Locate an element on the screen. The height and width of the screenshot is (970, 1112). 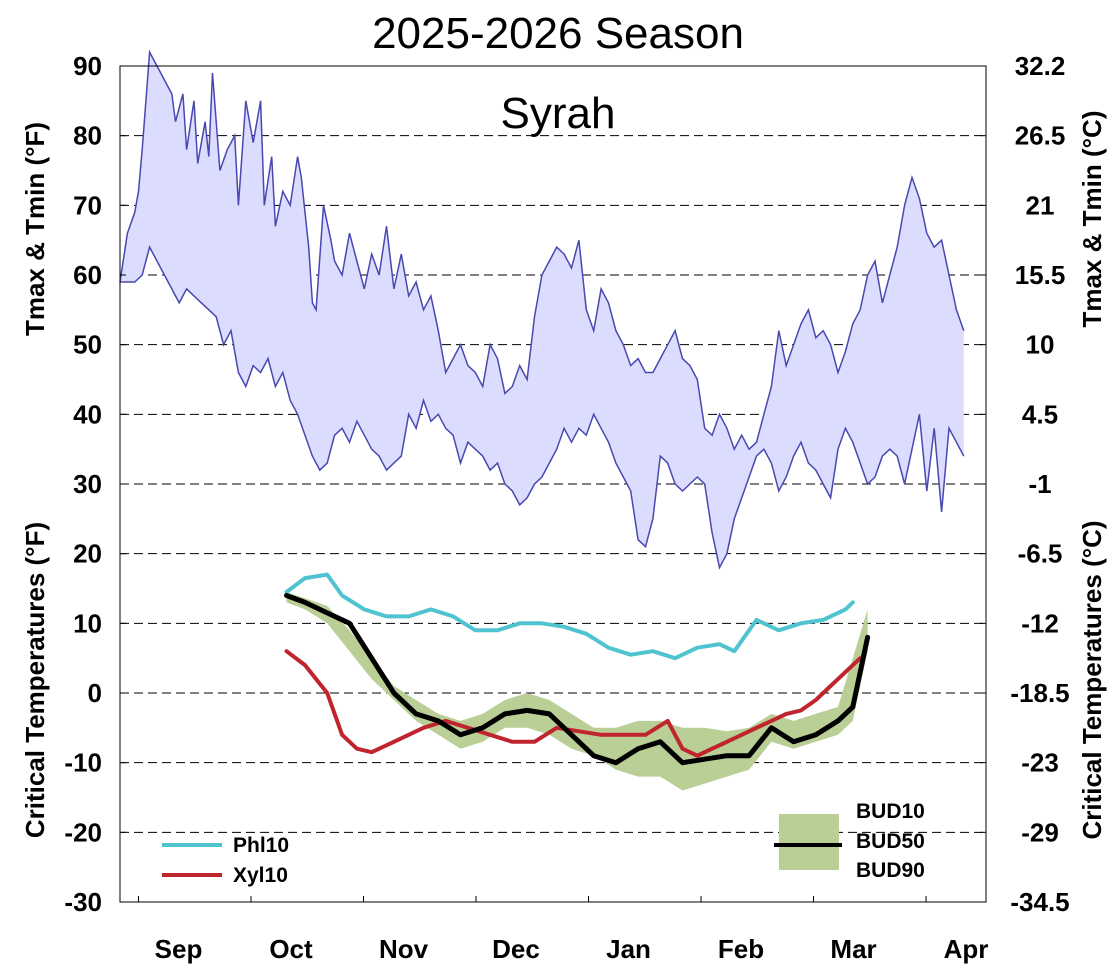
right-tick-label: 32.2 is located at coordinates (1040, 66).